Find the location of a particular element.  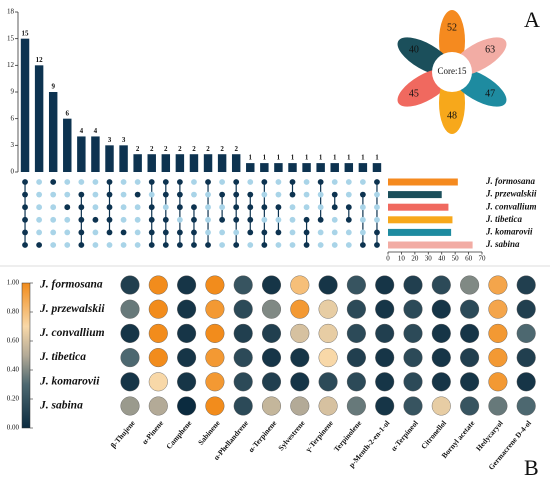

y-tick-label: 9 is located at coordinates (13, 92).